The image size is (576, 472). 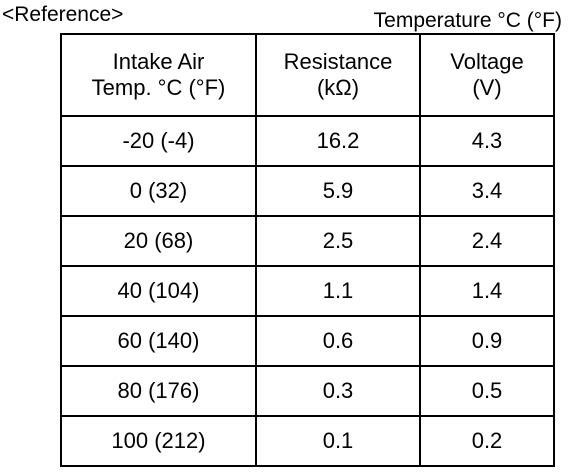 What do you see at coordinates (158, 141) in the screenshot?
I see `temp-cell: -20 (-4)` at bounding box center [158, 141].